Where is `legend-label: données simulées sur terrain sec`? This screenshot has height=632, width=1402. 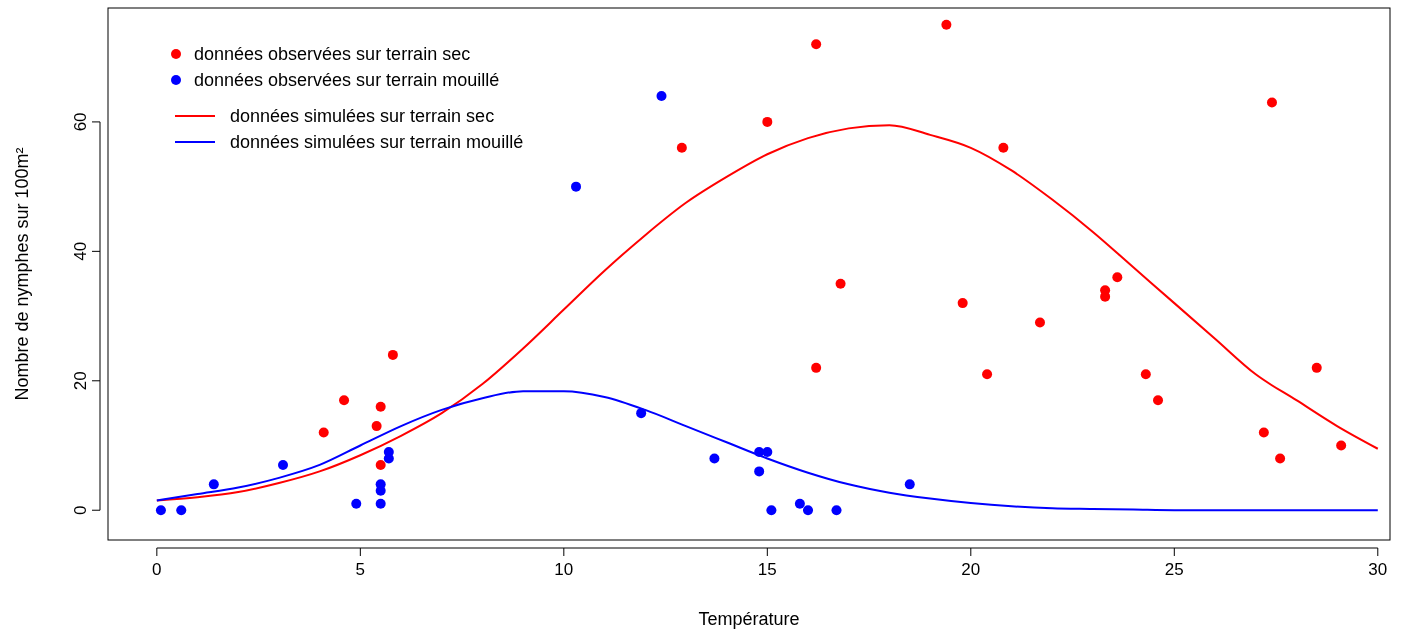 legend-label: données simulées sur terrain sec is located at coordinates (362, 116).